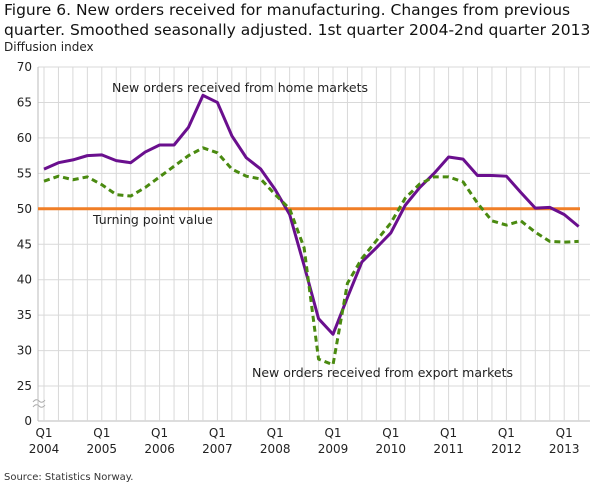 Image resolution: width=610 pixels, height=488 pixels. What do you see at coordinates (69, 477) in the screenshot?
I see `source-note: Source: Statistics Norway.` at bounding box center [69, 477].